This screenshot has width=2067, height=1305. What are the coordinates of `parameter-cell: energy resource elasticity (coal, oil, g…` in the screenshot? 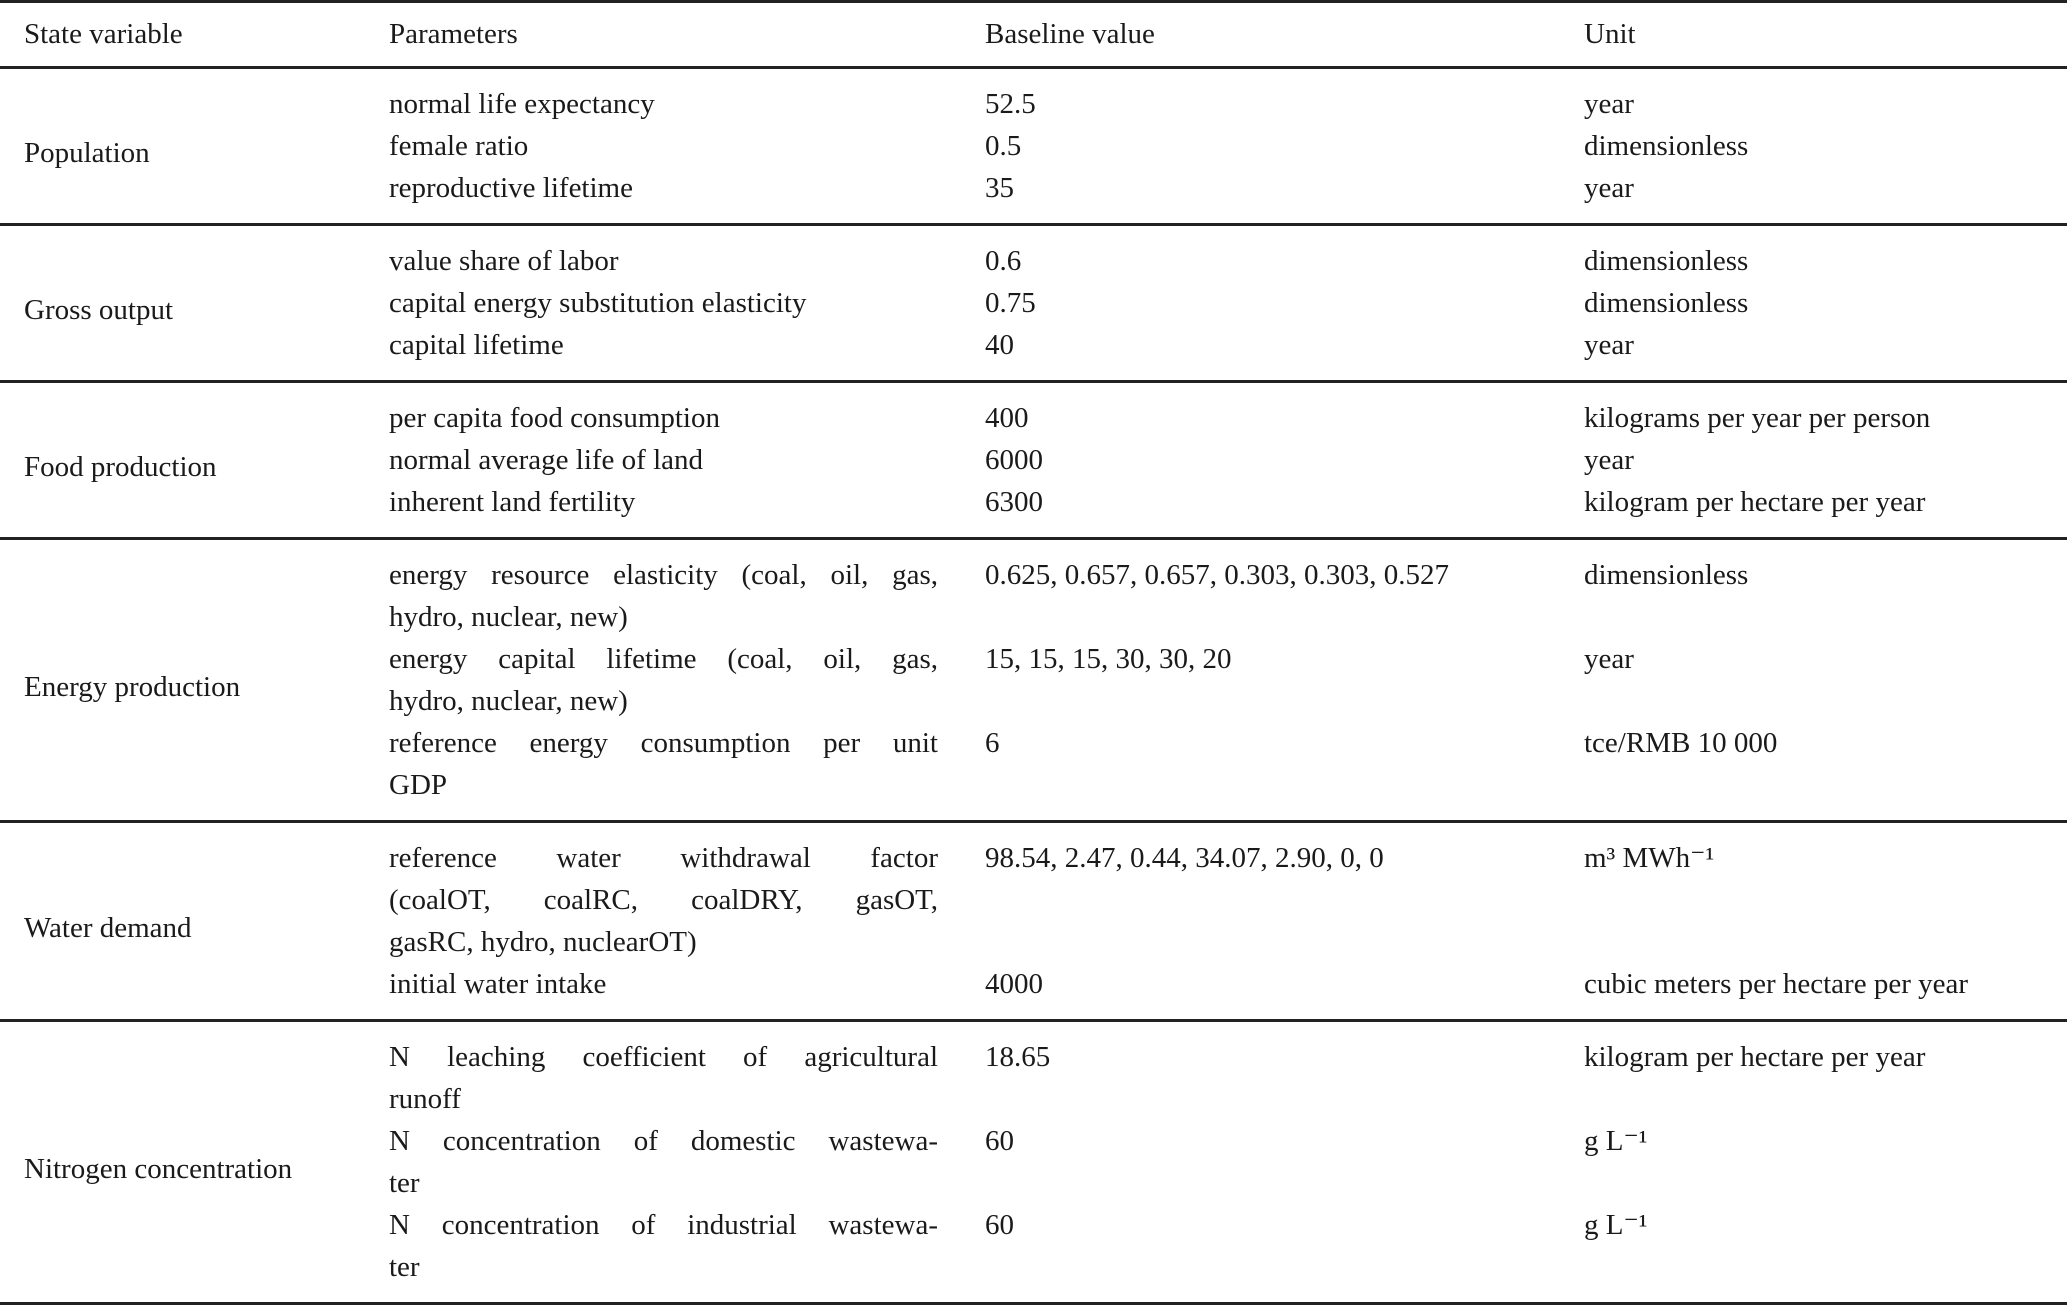 It's located at (687, 589).